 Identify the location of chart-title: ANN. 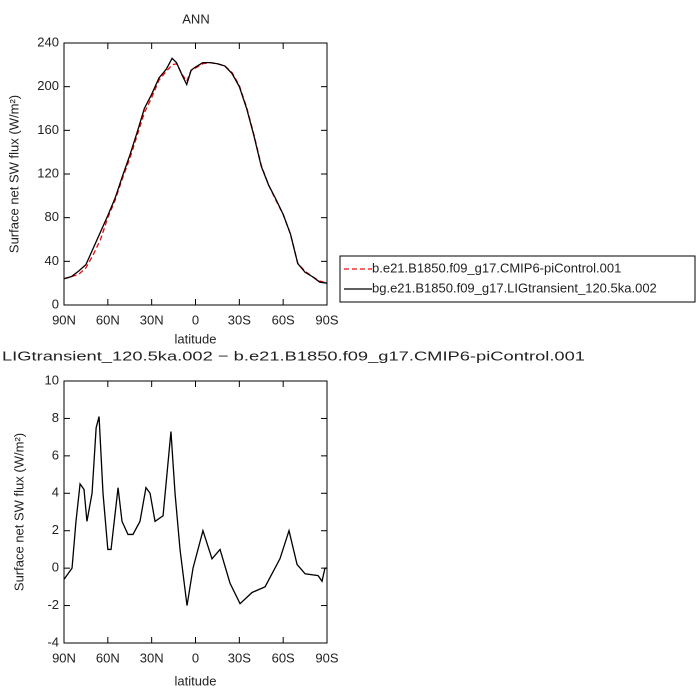
(195, 18).